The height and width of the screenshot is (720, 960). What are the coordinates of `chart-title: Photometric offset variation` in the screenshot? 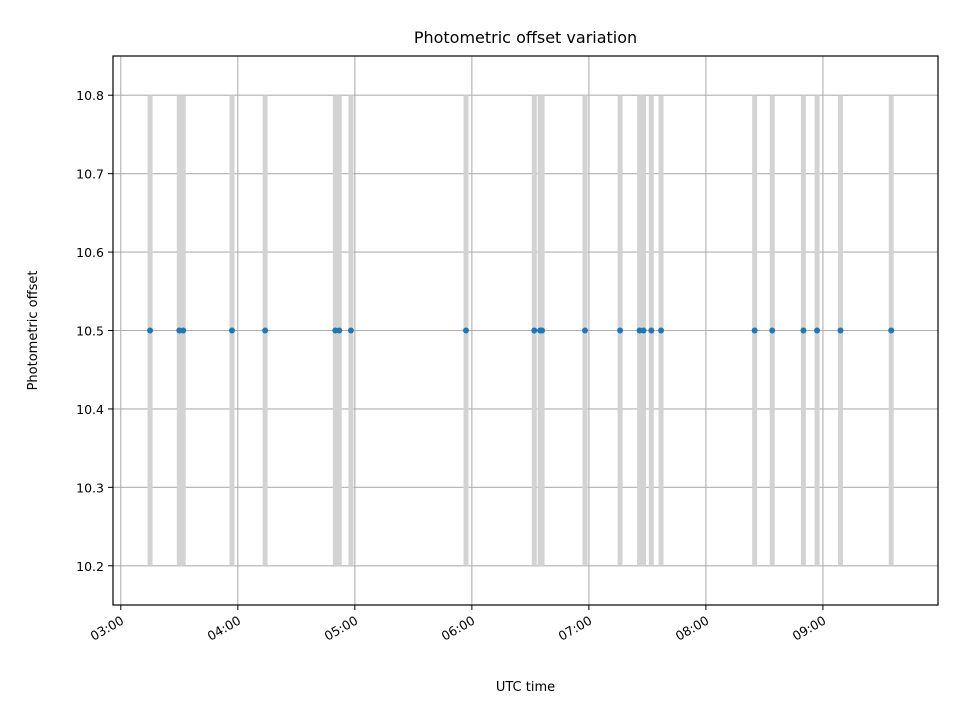 It's located at (525, 37).